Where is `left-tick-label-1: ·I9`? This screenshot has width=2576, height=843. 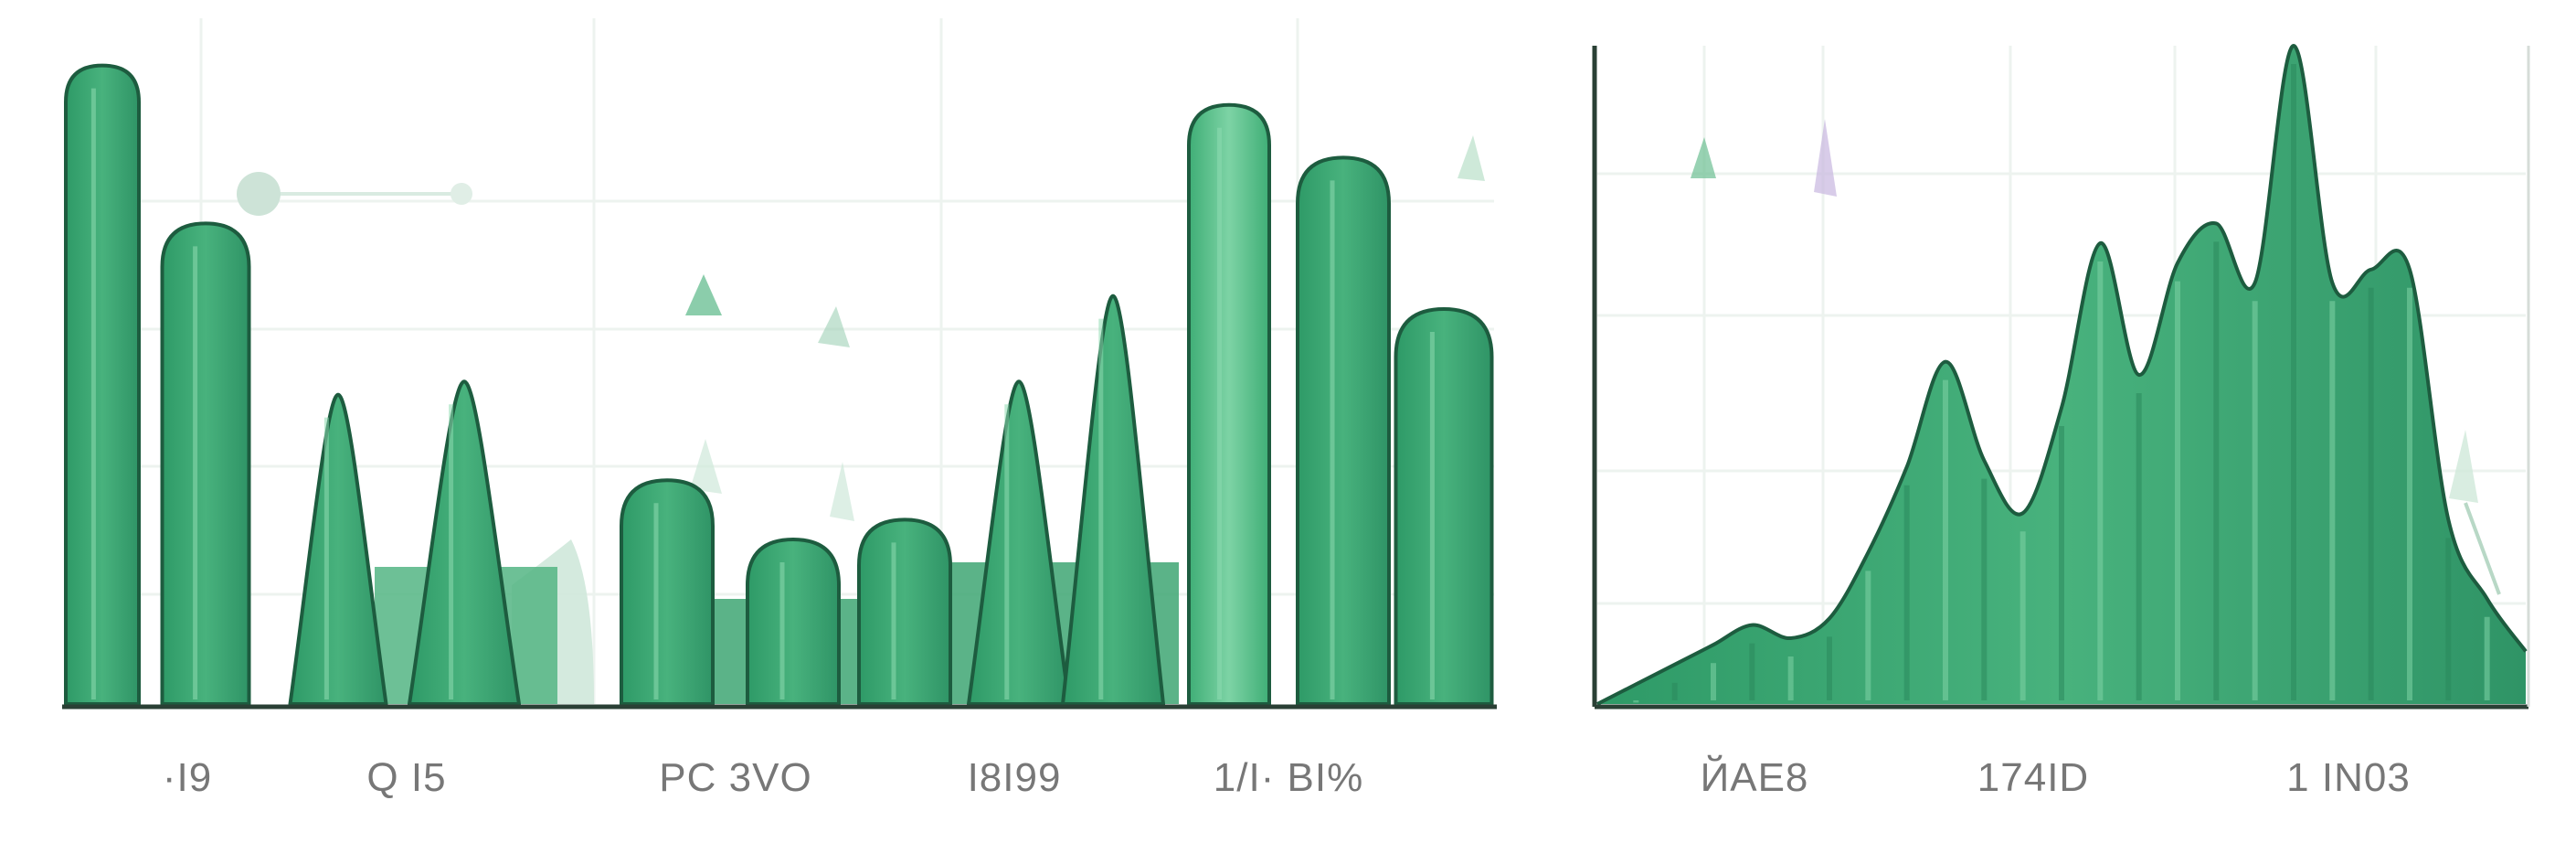 left-tick-label-1: ·I9 is located at coordinates (187, 777).